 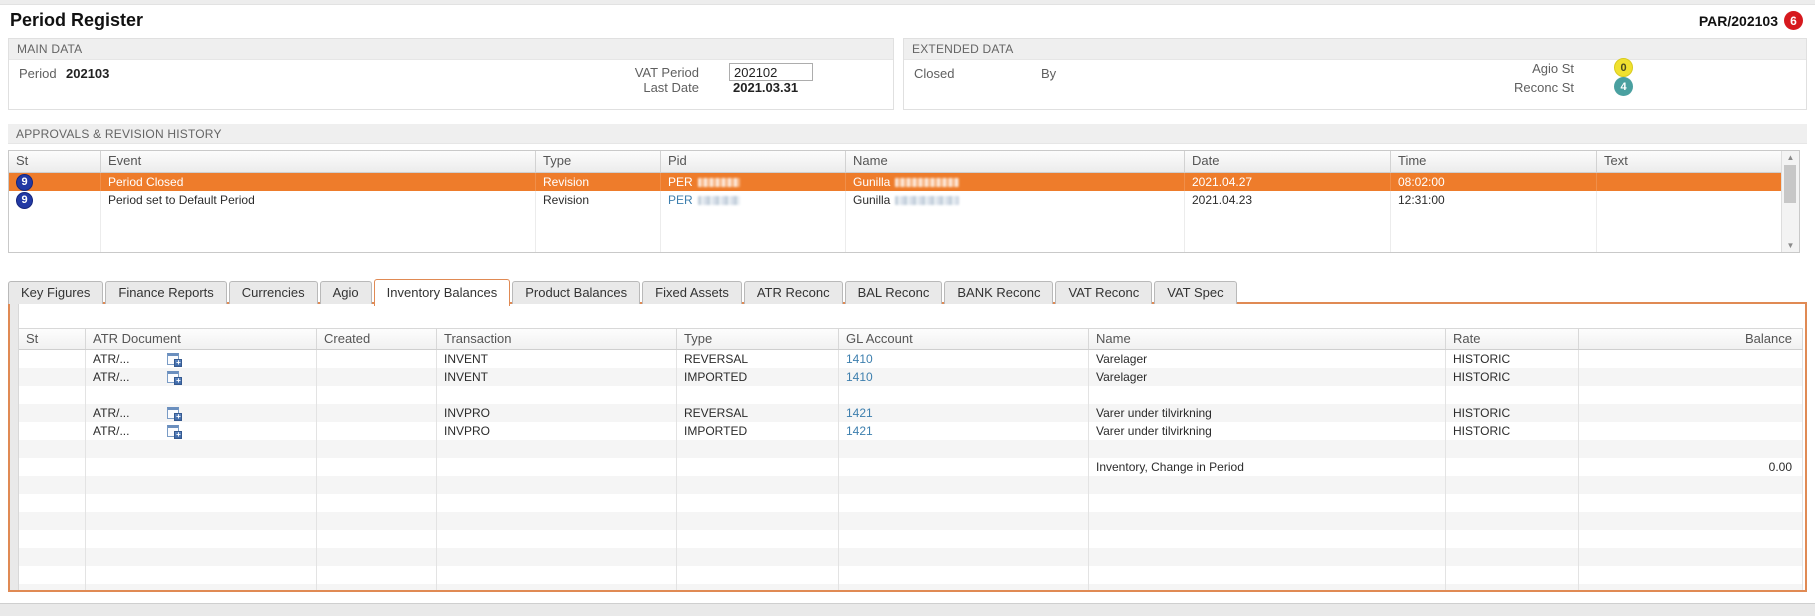 I want to click on tab-bank-reconc: BANK Reconc, so click(x=999, y=292).